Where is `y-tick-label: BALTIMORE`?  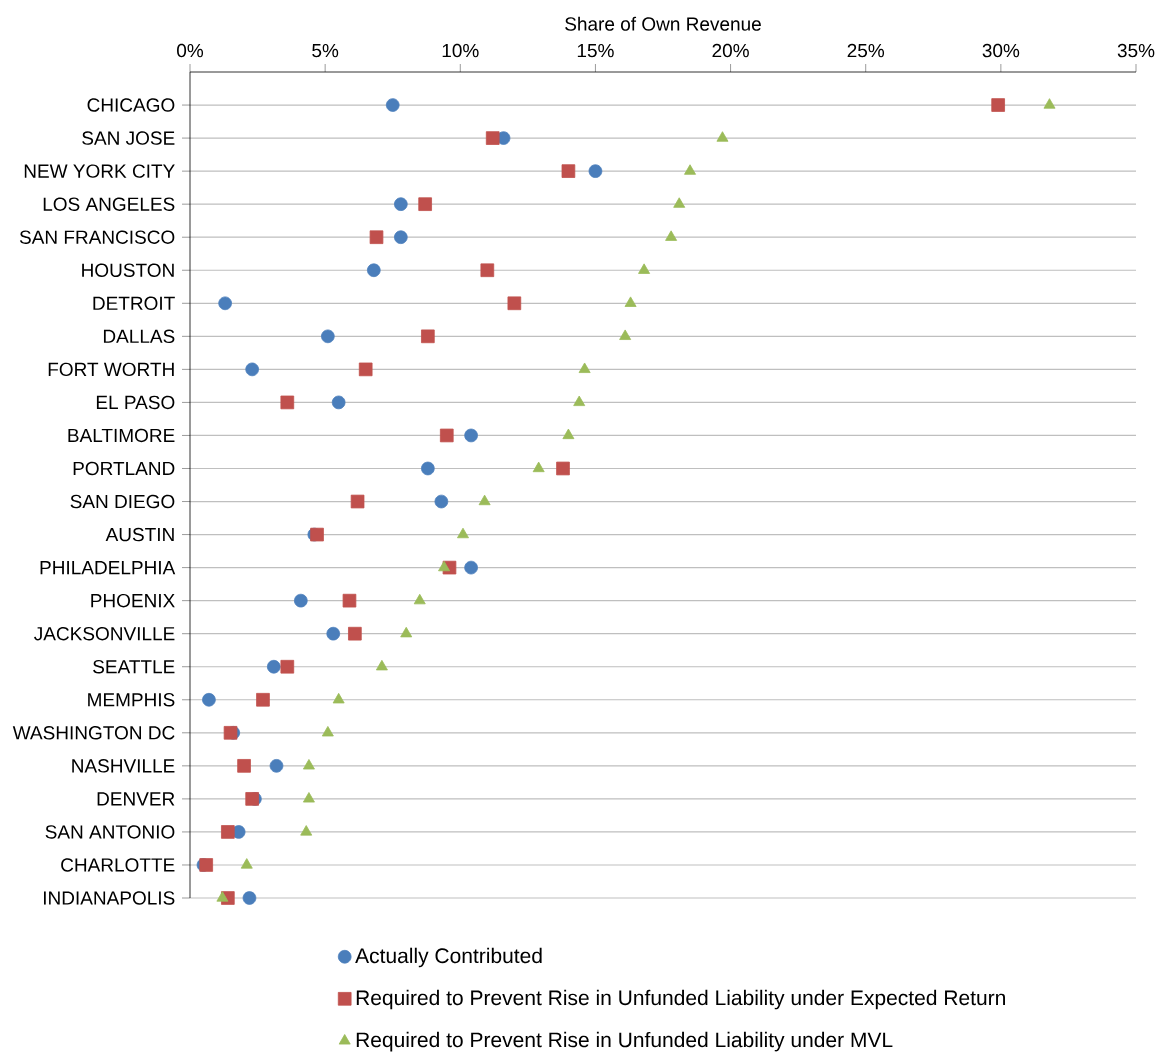 y-tick-label: BALTIMORE is located at coordinates (121, 435).